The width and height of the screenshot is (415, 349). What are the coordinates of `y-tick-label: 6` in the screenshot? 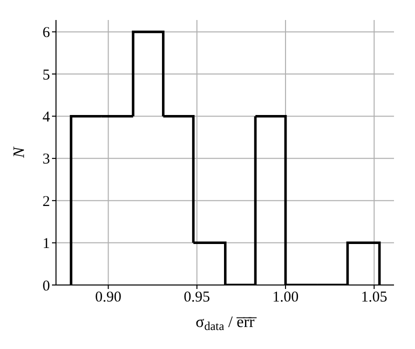 It's located at (46, 33).